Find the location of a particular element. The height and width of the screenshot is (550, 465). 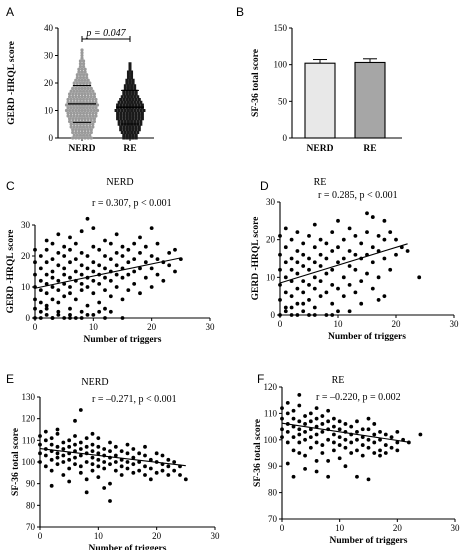

panel-label-f: F is located at coordinates (260, 379).